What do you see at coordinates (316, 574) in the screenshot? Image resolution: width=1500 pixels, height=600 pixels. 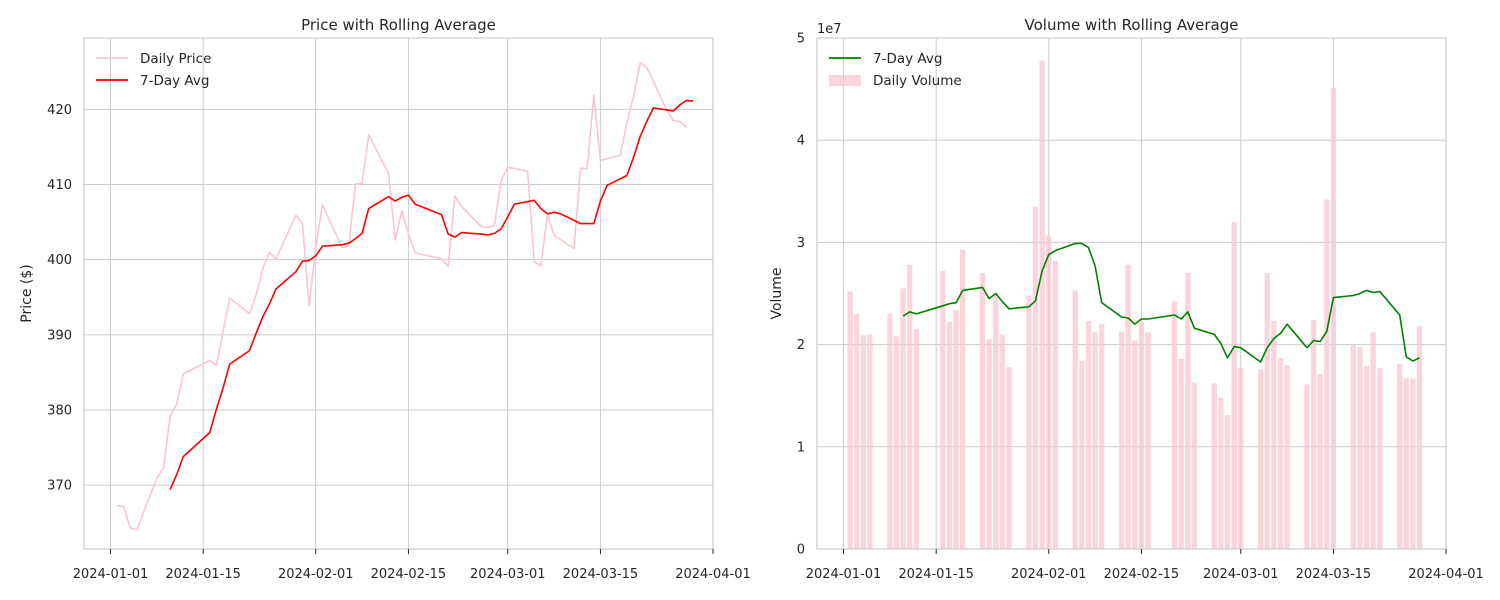 I see `price-x-tick-label: 2024-02-01` at bounding box center [316, 574].